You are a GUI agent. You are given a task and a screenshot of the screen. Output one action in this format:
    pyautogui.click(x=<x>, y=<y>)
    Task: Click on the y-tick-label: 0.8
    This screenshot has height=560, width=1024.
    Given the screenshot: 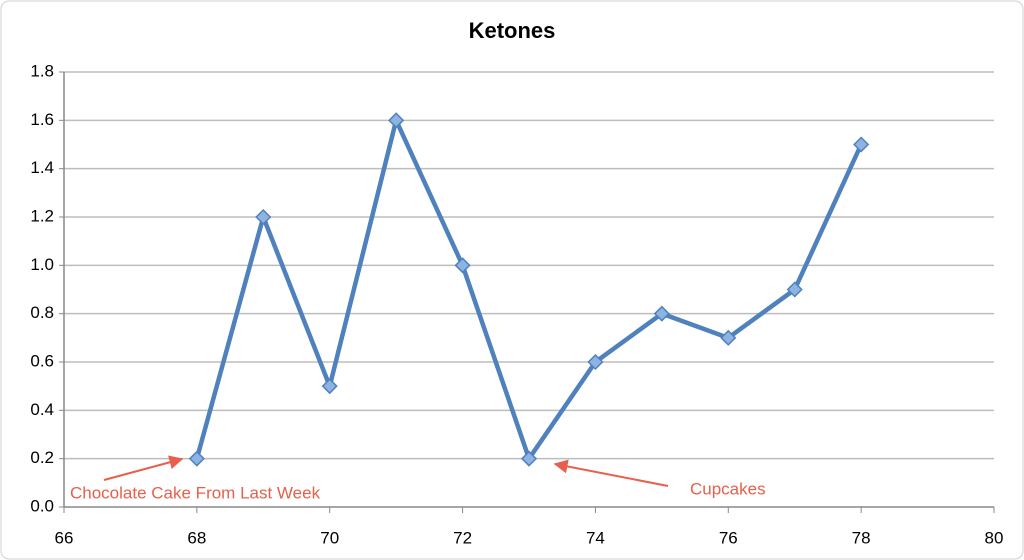 What is the action you would take?
    pyautogui.click(x=42, y=312)
    